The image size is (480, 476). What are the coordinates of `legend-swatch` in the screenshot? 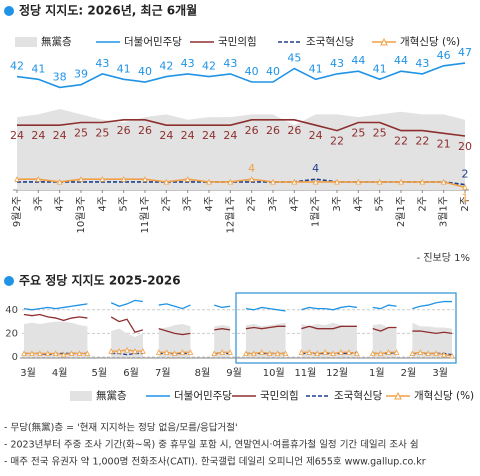 It's located at (26, 42).